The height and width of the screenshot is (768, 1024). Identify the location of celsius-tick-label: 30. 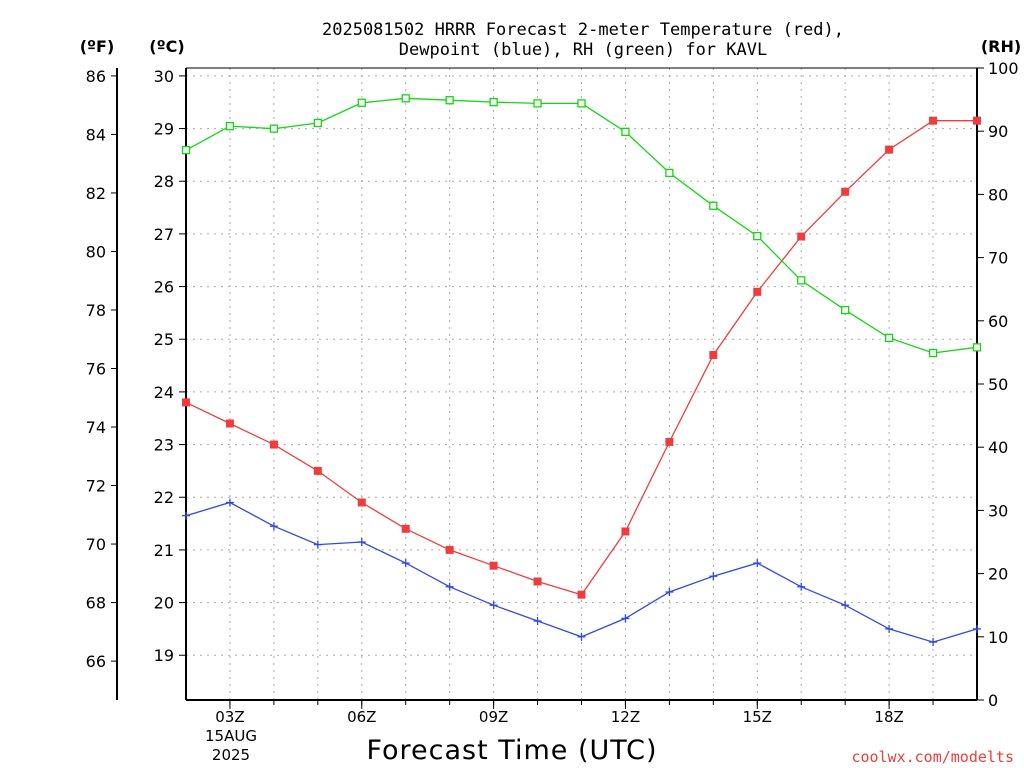
(164, 76).